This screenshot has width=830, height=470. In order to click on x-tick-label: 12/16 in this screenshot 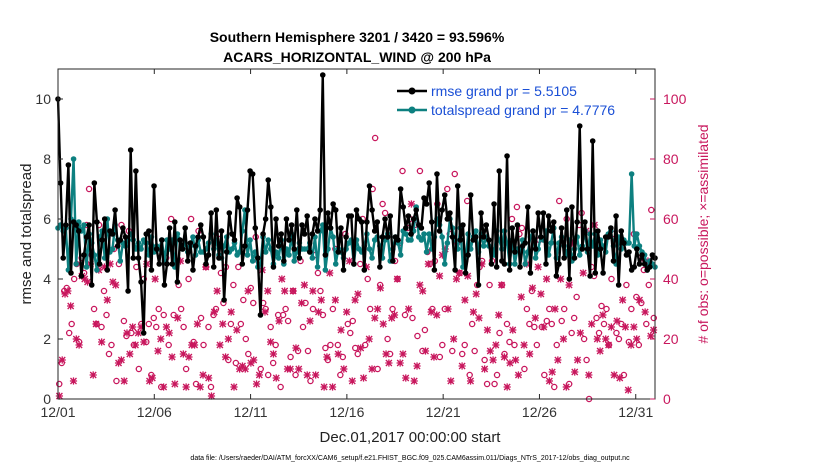, I will do `click(346, 412)`.